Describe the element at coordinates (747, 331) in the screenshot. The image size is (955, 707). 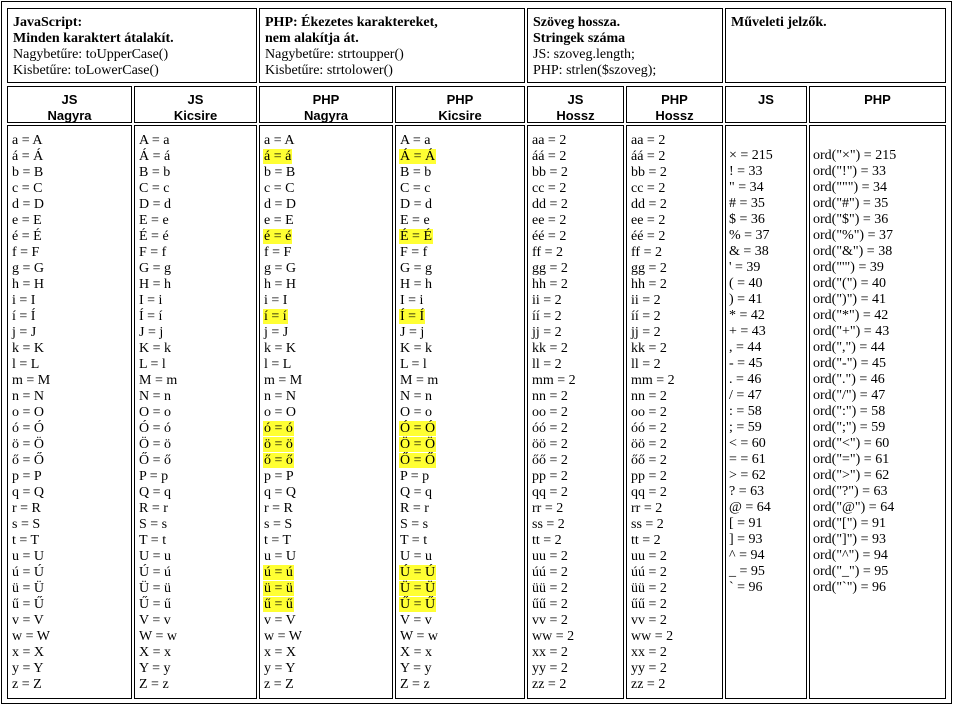
I see `list-item-text: + = 43` at that location.